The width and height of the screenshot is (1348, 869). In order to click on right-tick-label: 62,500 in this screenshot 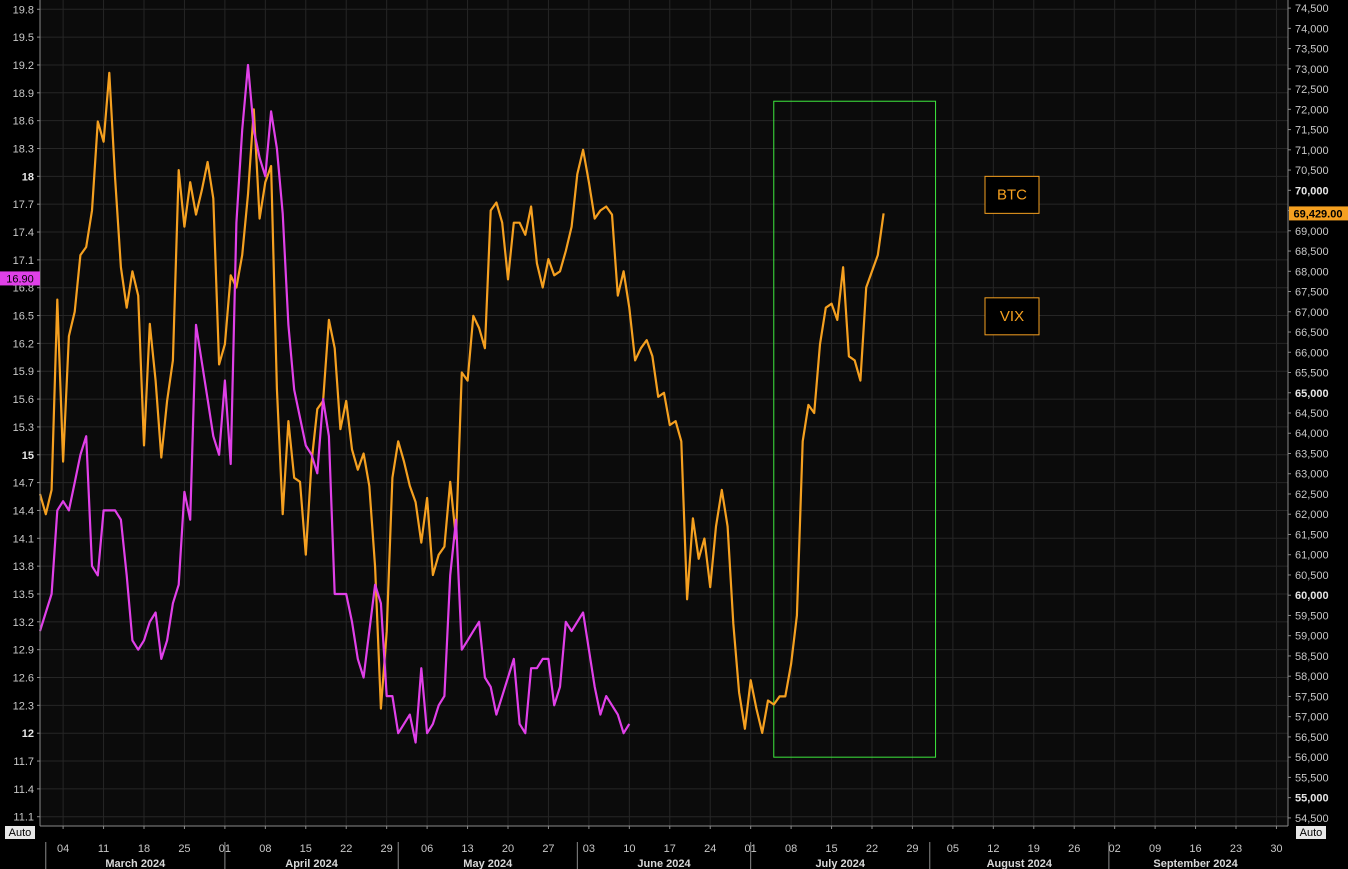, I will do `click(1312, 495)`.